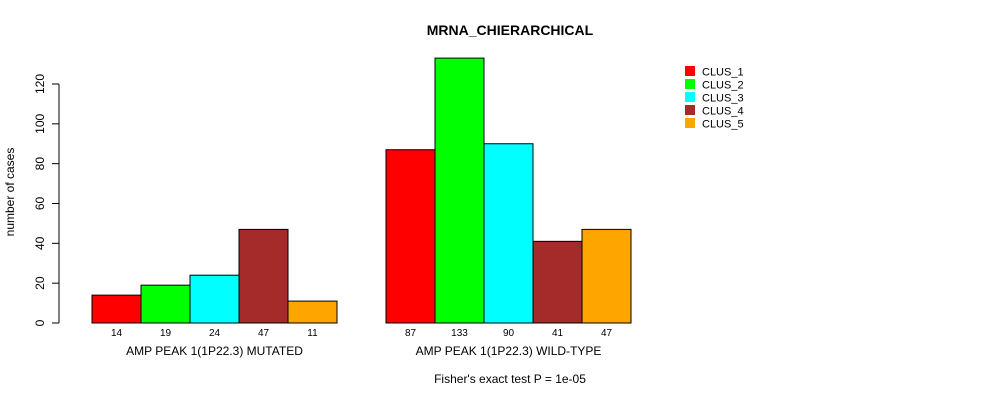 The image size is (990, 405). I want to click on legend-label: CLUS_5, so click(723, 125).